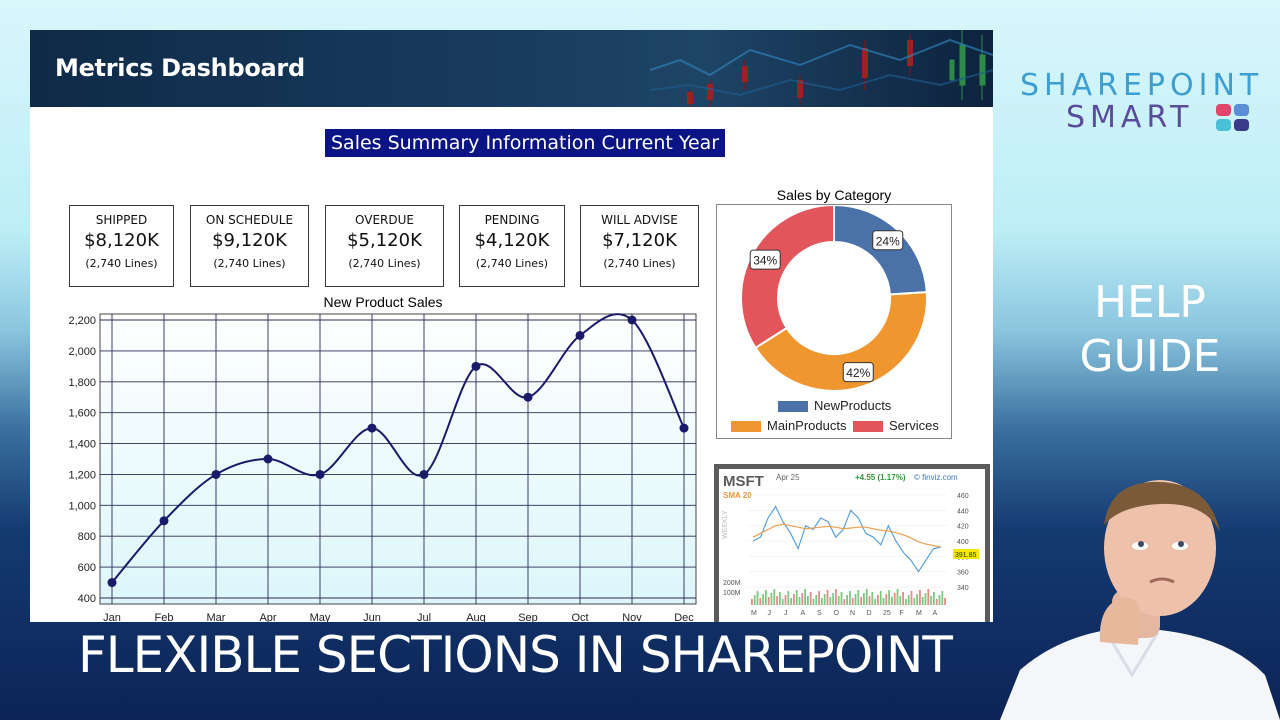  I want to click on kpi-card-will-advise: WILL ADVISE $7,120K (2,740 Lines), so click(639, 246).